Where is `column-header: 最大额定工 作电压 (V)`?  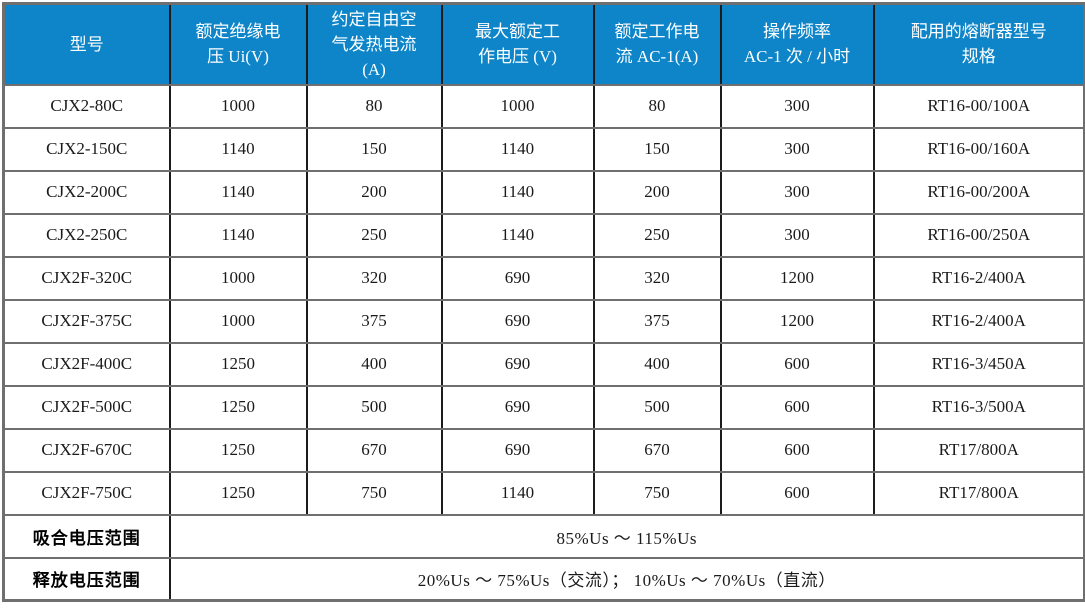 column-header: 最大额定工 作电压 (V) is located at coordinates (517, 44).